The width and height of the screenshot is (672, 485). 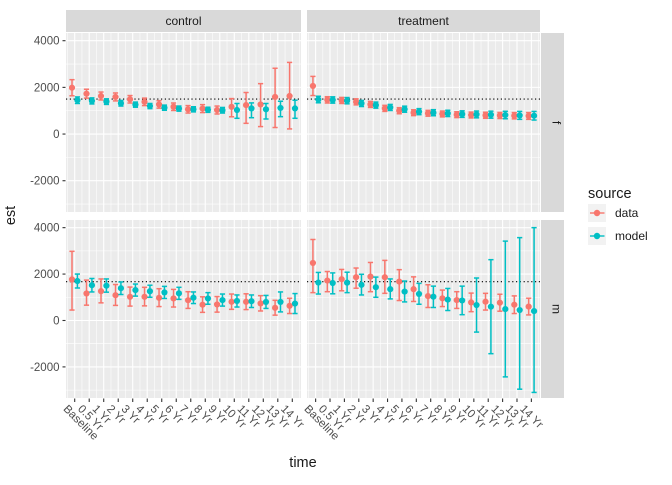 I want to click on panel-control-f, so click(x=183, y=122).